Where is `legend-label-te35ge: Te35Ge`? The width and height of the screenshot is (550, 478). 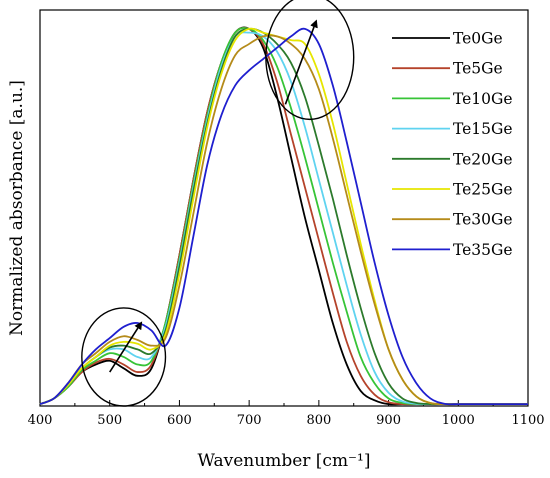 legend-label-te35ge: Te35Ge is located at coordinates (483, 250).